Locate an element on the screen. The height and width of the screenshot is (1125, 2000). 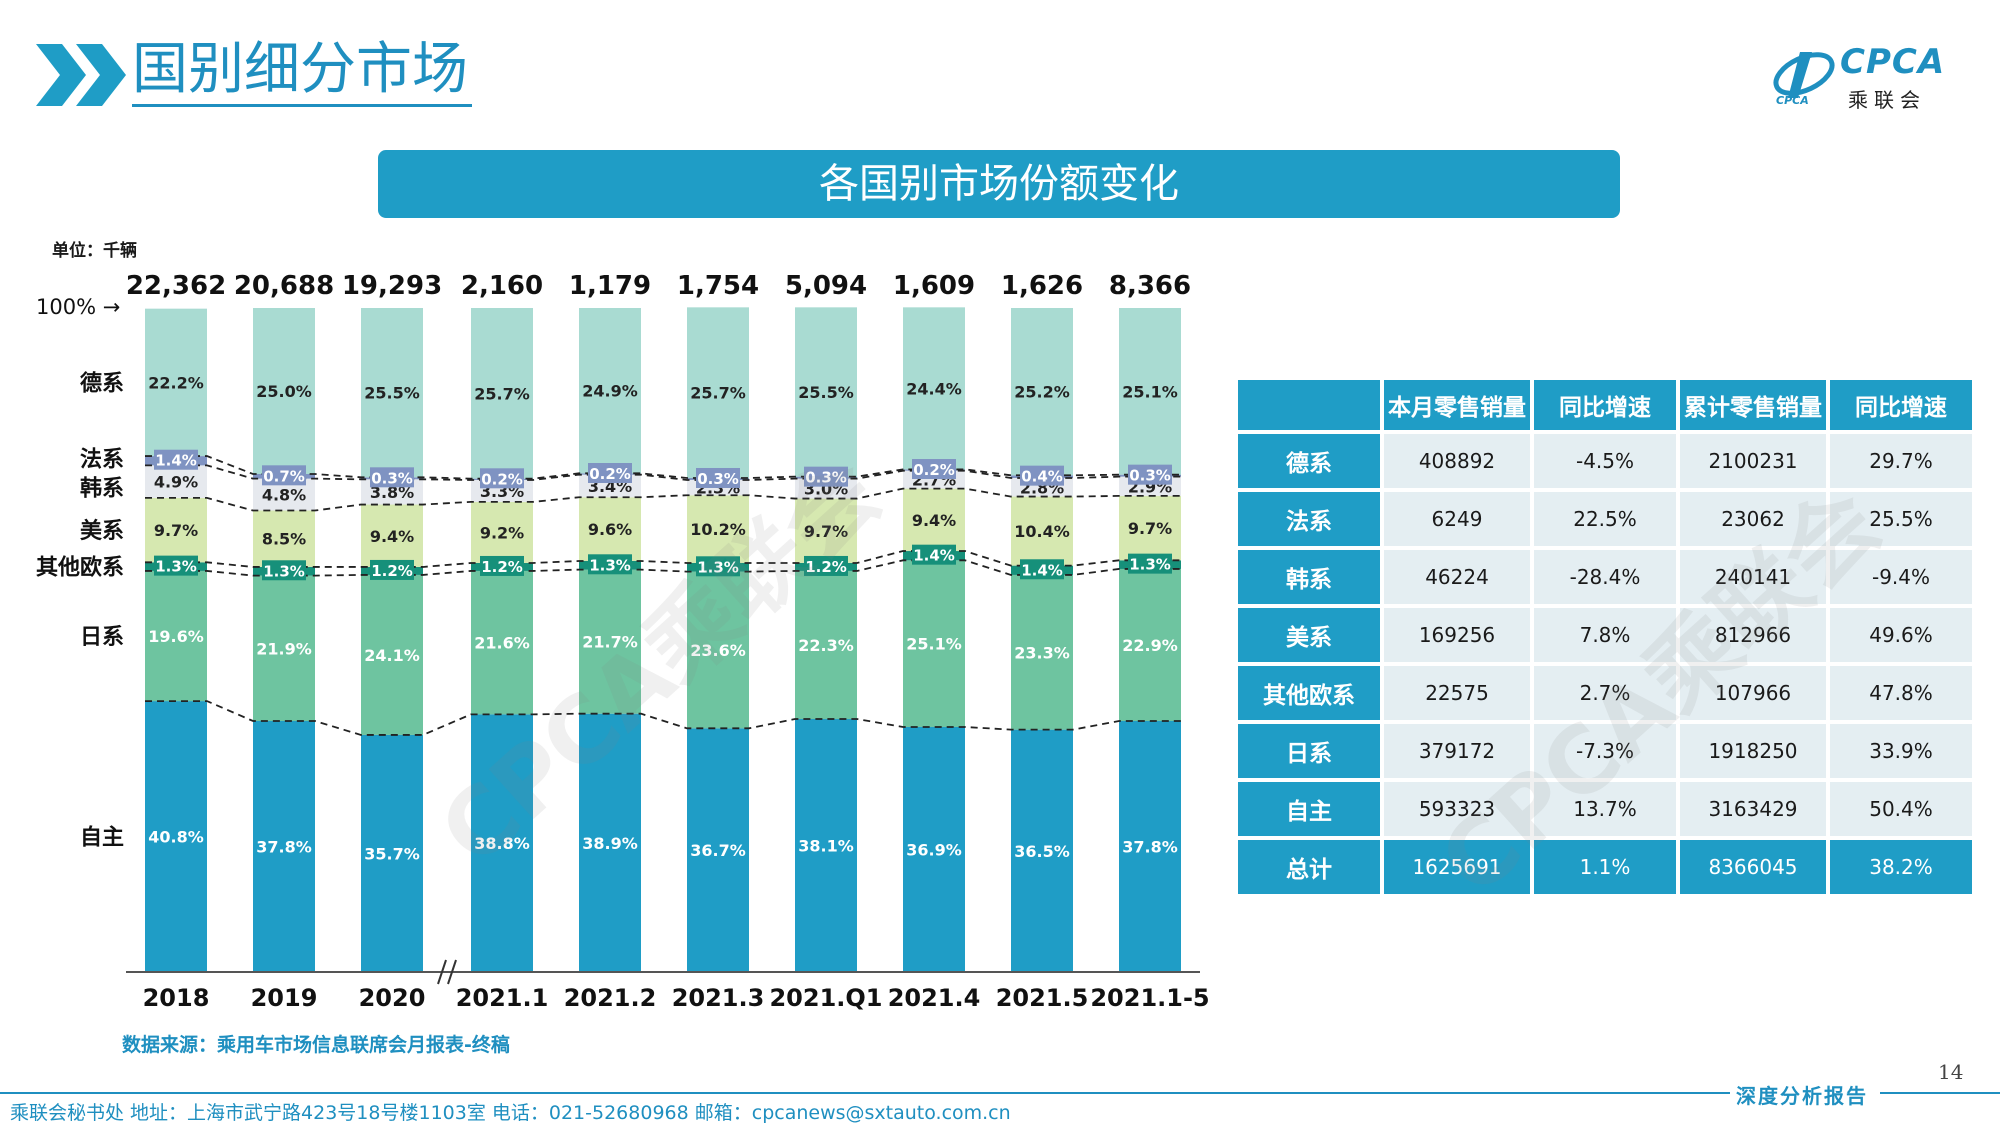
data-label: 25.0% is located at coordinates (284, 391).